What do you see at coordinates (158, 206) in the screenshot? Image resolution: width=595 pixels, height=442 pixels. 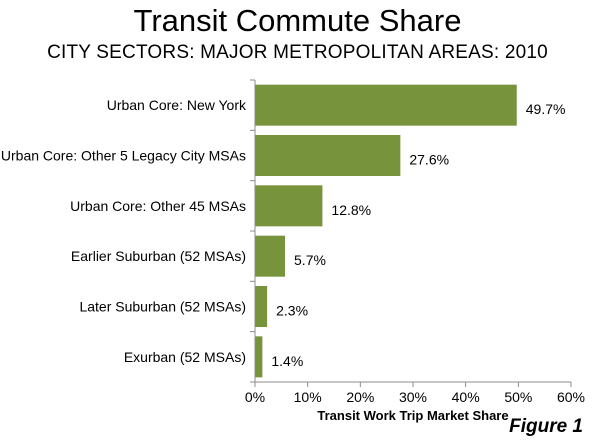 I see `category-label: Urban Core: Other 45 MSAs` at bounding box center [158, 206].